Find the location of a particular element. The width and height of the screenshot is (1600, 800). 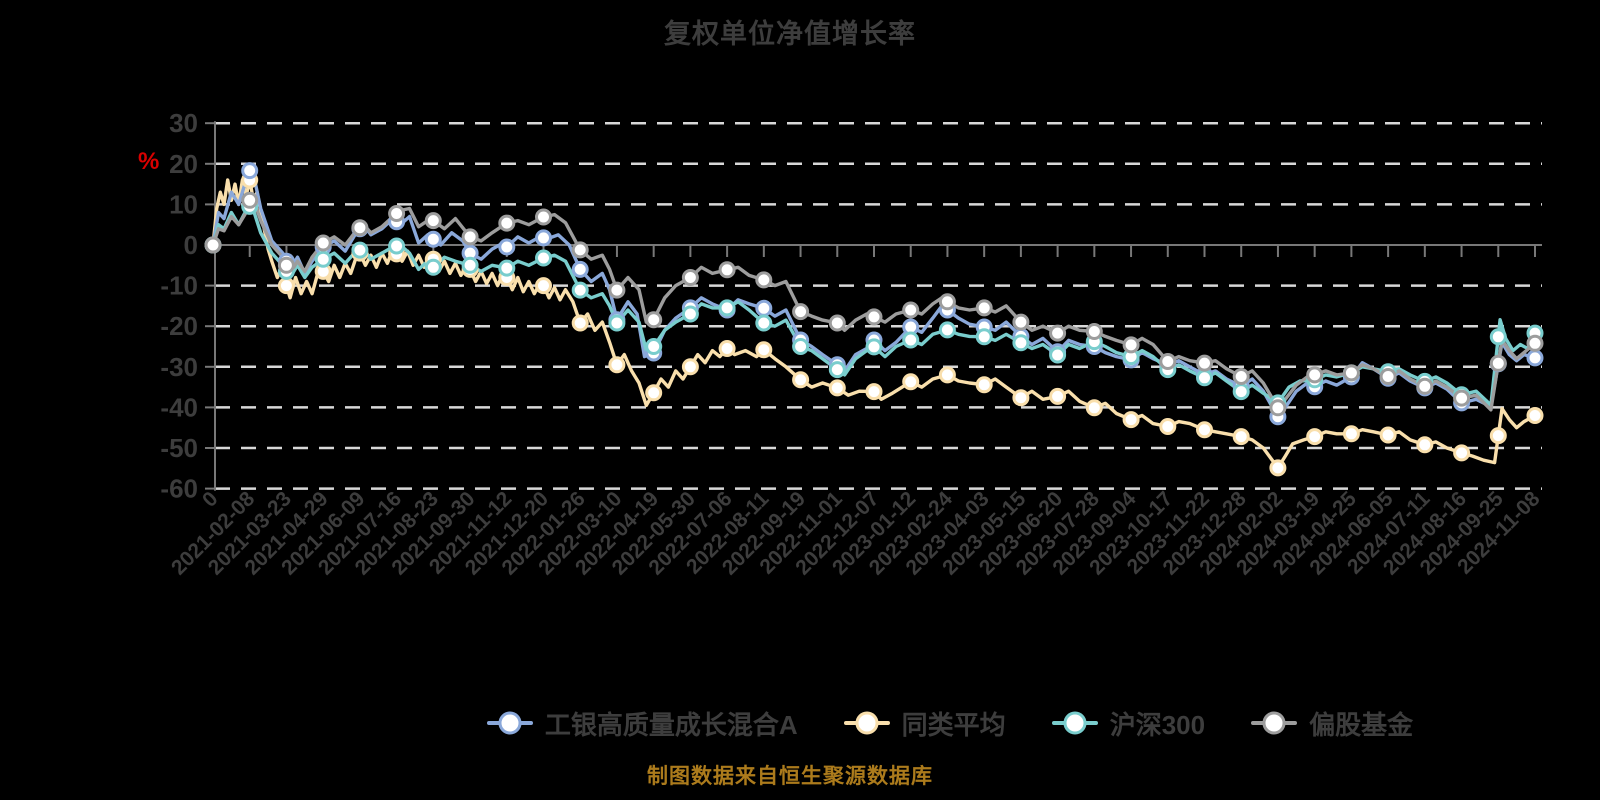

y-tick-label: 0 is located at coordinates (191, 245).